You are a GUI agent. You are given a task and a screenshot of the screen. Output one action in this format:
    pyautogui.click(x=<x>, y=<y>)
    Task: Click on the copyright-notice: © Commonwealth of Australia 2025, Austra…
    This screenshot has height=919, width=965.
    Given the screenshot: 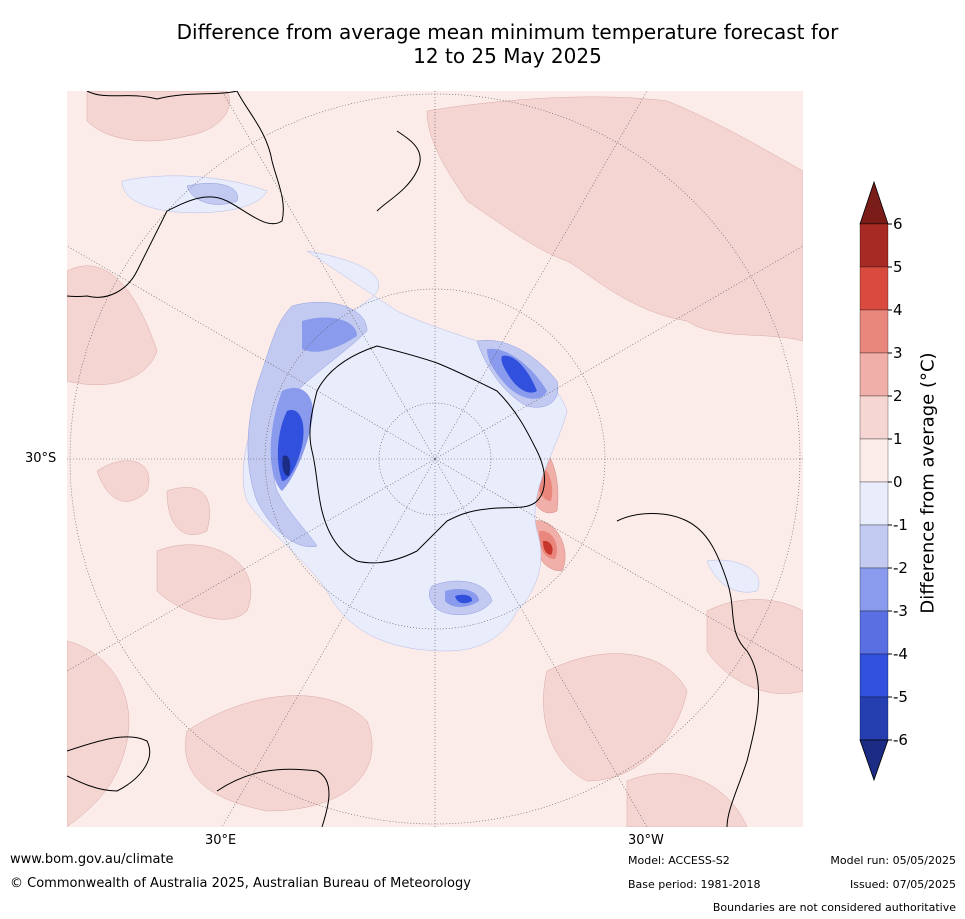 What is the action you would take?
    pyautogui.click(x=240, y=883)
    